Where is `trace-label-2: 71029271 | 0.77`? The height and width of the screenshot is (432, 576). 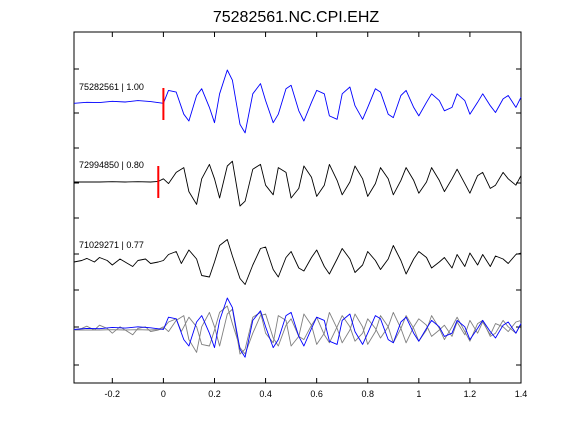
trace-label-2: 71029271 | 0.77 is located at coordinates (111, 245).